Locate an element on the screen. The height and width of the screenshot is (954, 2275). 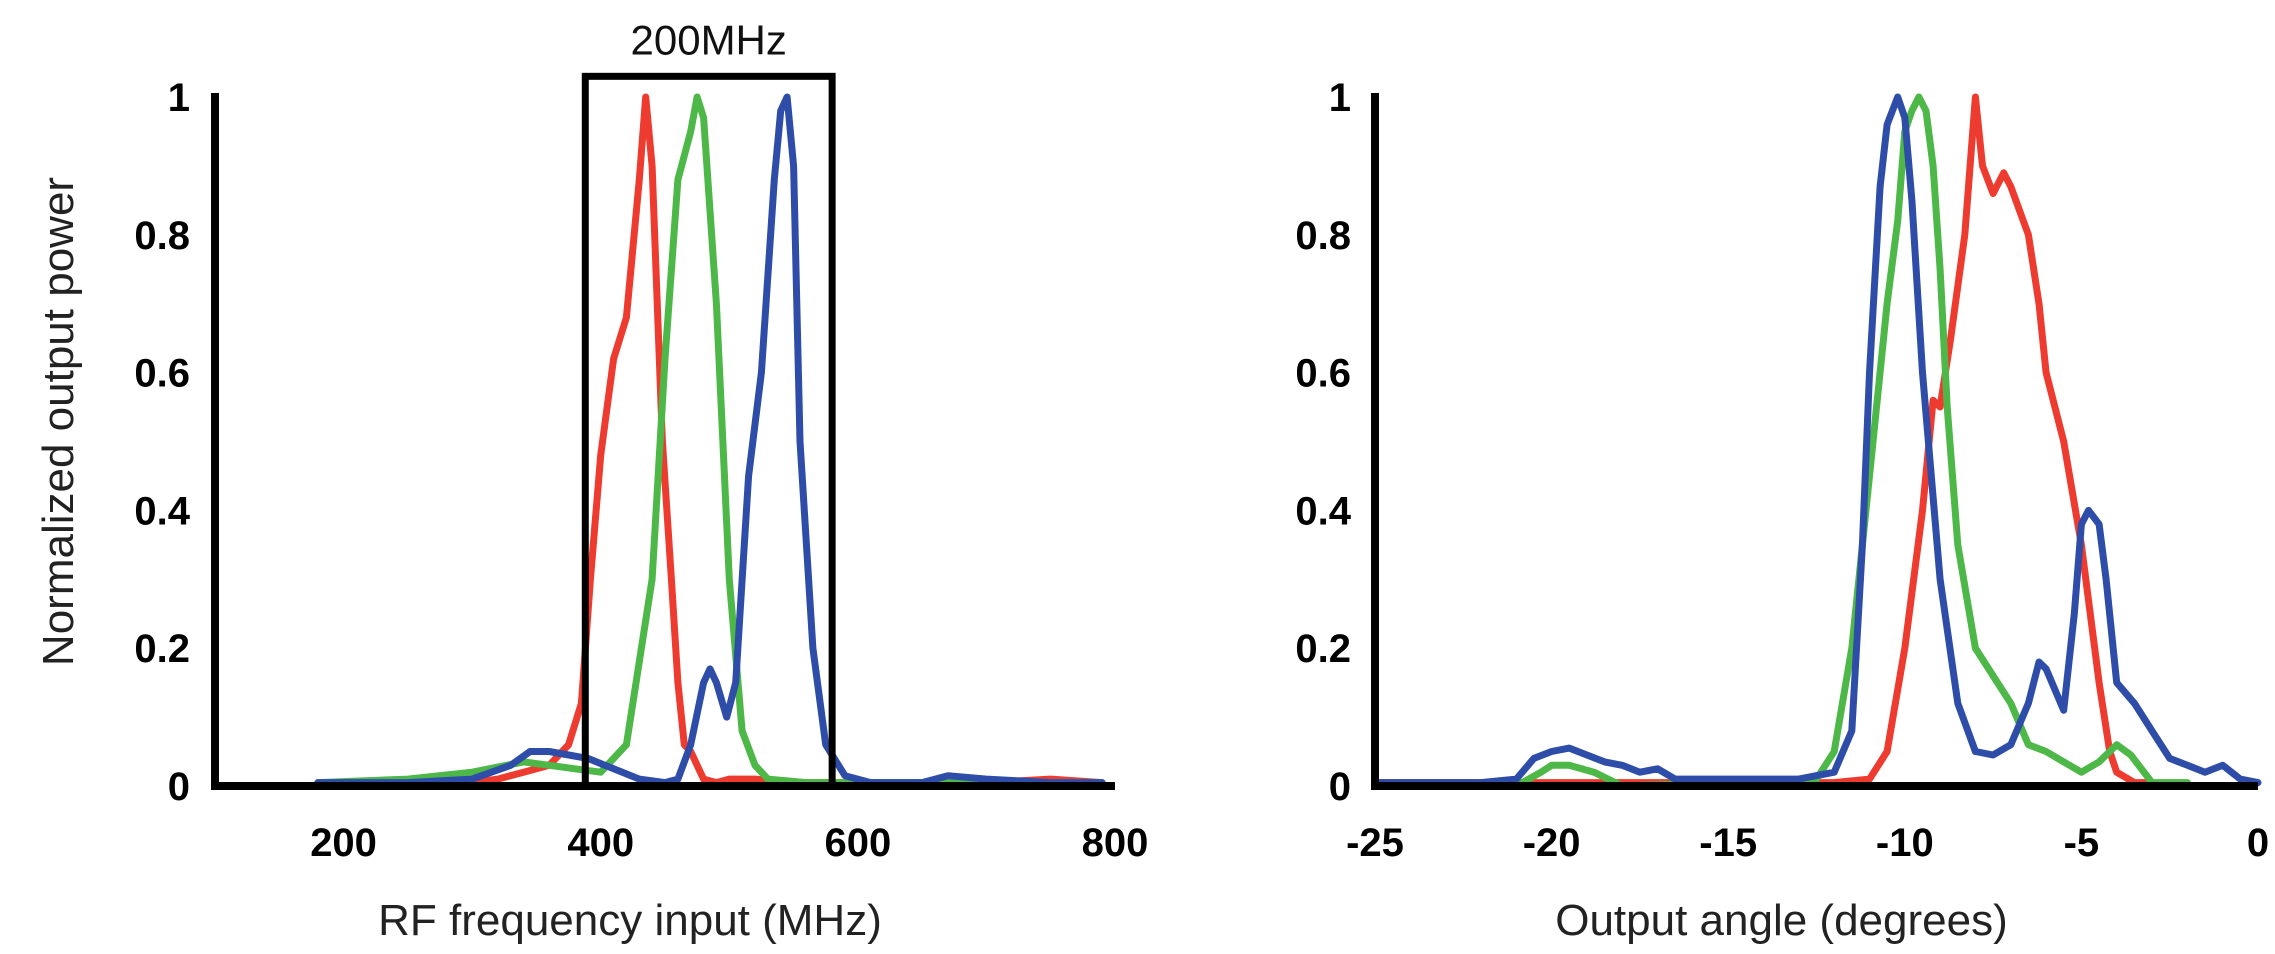
x-tick-label: -15 is located at coordinates (1728, 843).